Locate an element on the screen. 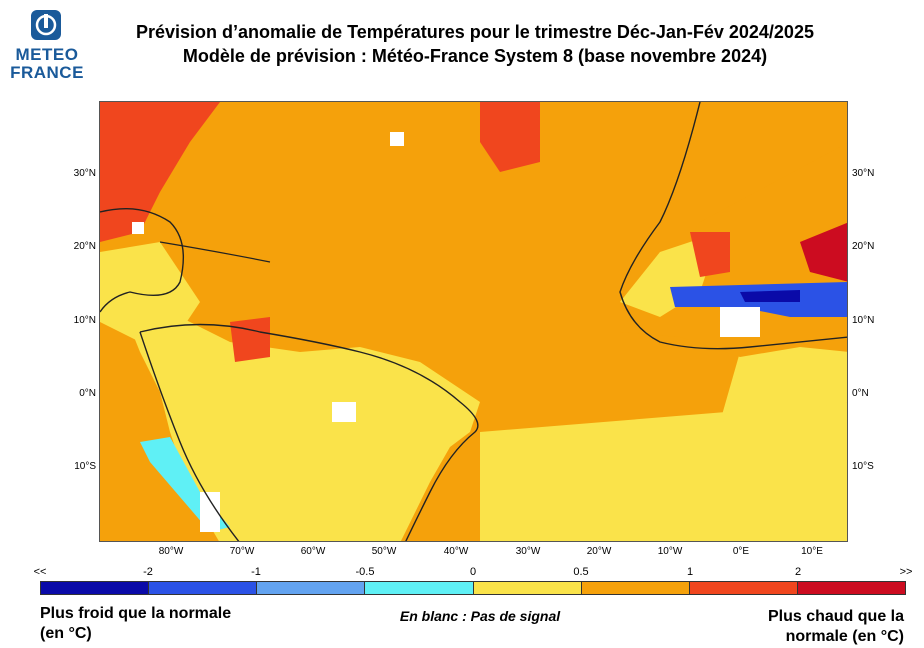 This screenshot has width=924, height=648. colorbar-tick: >> is located at coordinates (906, 572).